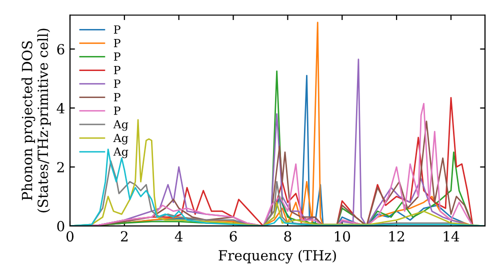 This screenshot has height=280, width=500. I want to click on x-tick-label: 2, so click(124, 236).